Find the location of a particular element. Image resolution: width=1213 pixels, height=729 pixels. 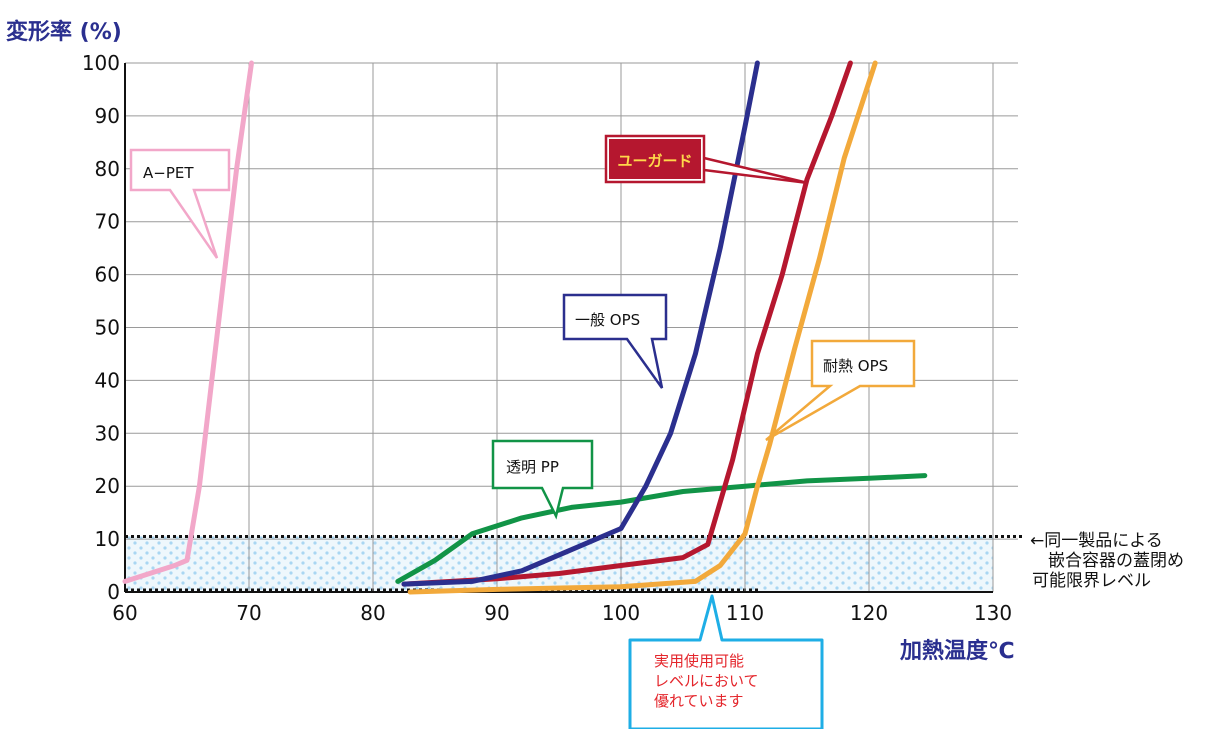

callout-practical-line3: 優れています is located at coordinates (699, 701).